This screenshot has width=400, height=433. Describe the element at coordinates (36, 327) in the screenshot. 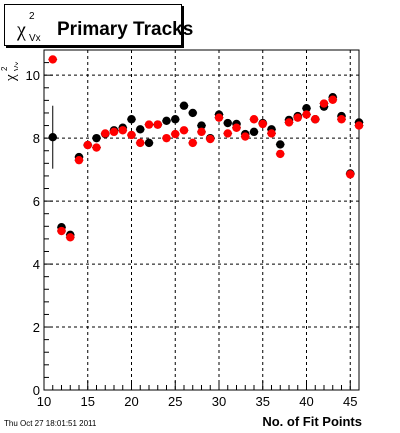

I see `y-tick-label: 2` at that location.